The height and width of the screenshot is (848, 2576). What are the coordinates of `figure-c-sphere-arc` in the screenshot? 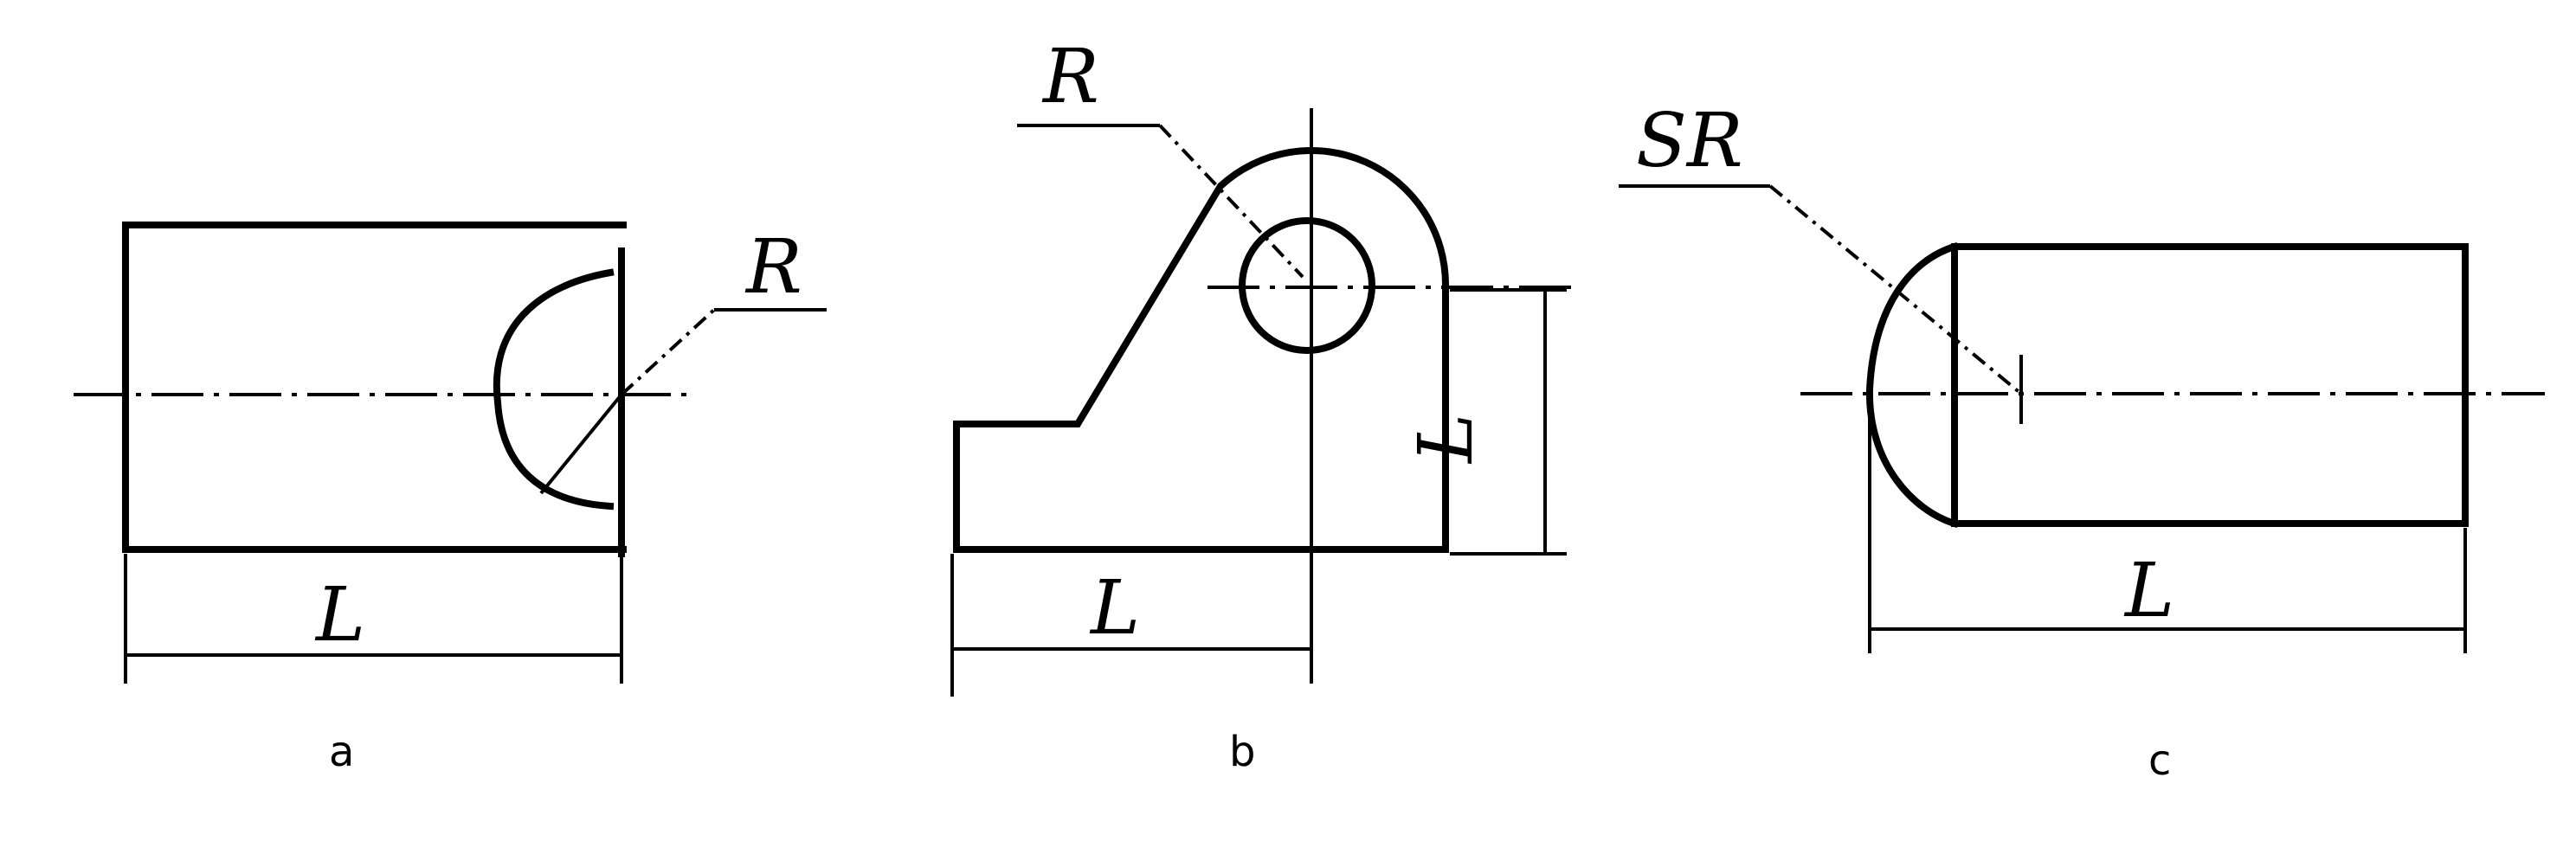 It's located at (1912, 385).